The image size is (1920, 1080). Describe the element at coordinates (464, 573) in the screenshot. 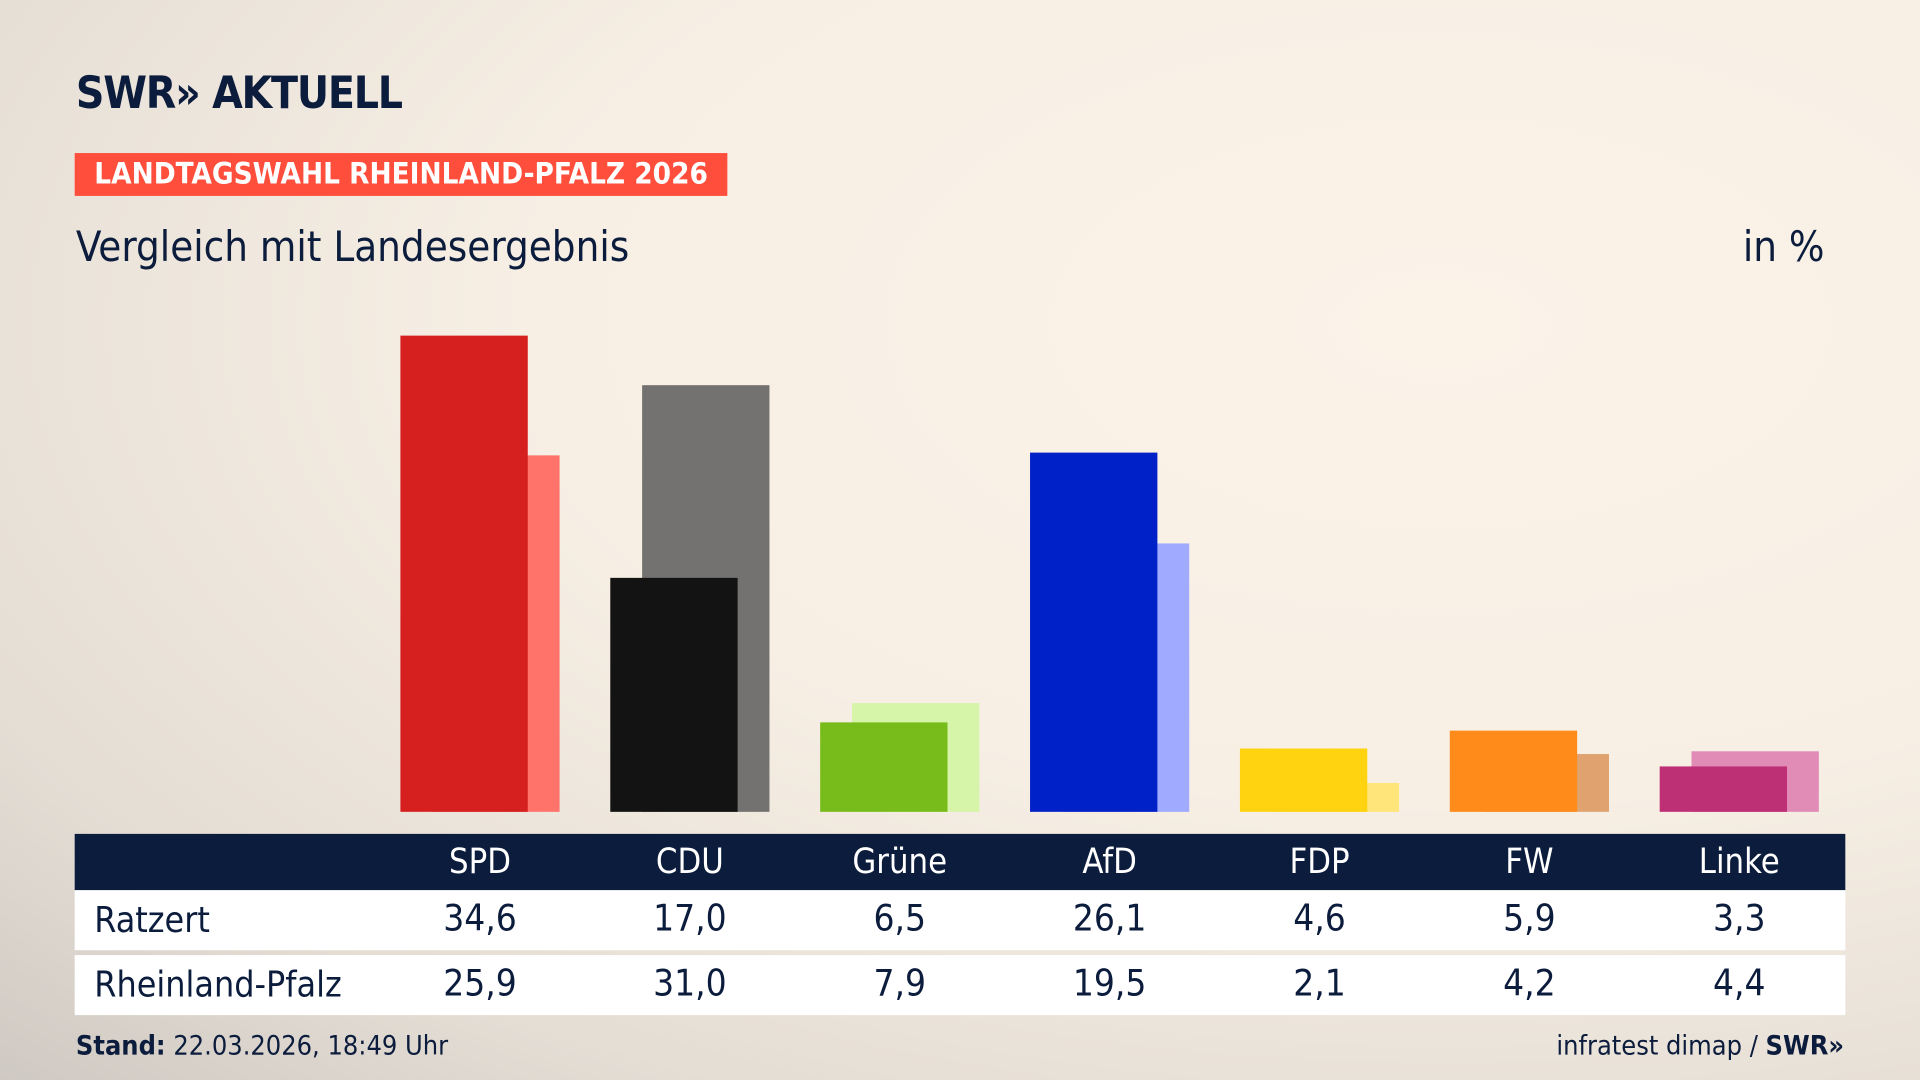

I see `bar-spd-ratzert` at that location.